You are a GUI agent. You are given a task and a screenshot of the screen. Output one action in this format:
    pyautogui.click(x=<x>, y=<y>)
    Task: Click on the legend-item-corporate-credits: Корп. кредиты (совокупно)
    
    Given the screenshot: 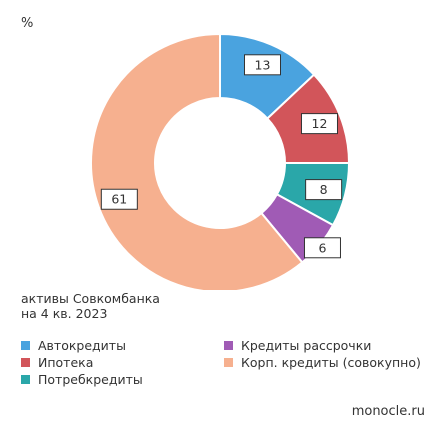 What is the action you would take?
    pyautogui.click(x=322, y=362)
    